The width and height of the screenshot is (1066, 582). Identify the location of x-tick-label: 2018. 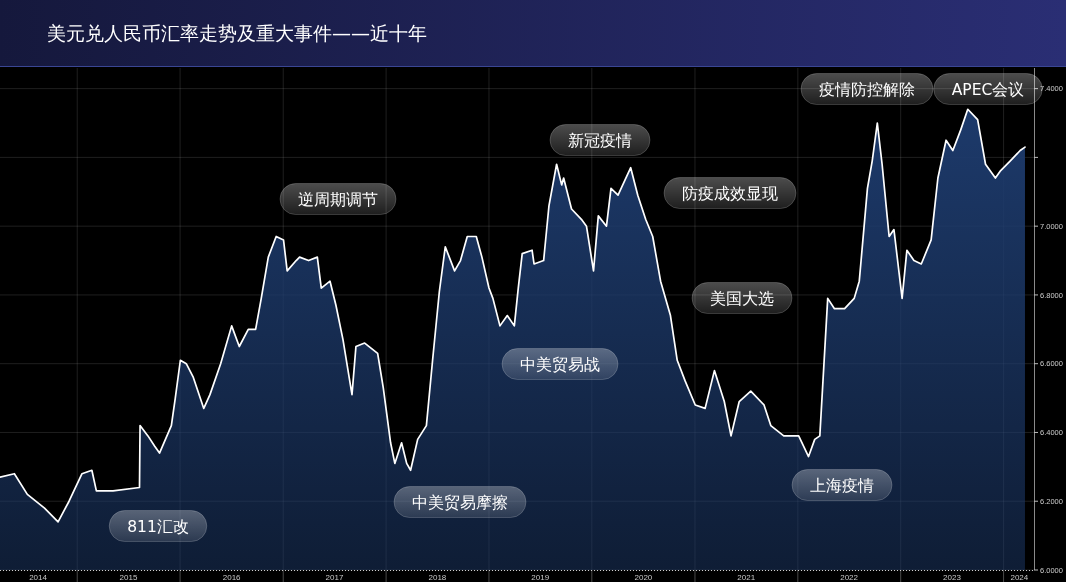
(437, 577).